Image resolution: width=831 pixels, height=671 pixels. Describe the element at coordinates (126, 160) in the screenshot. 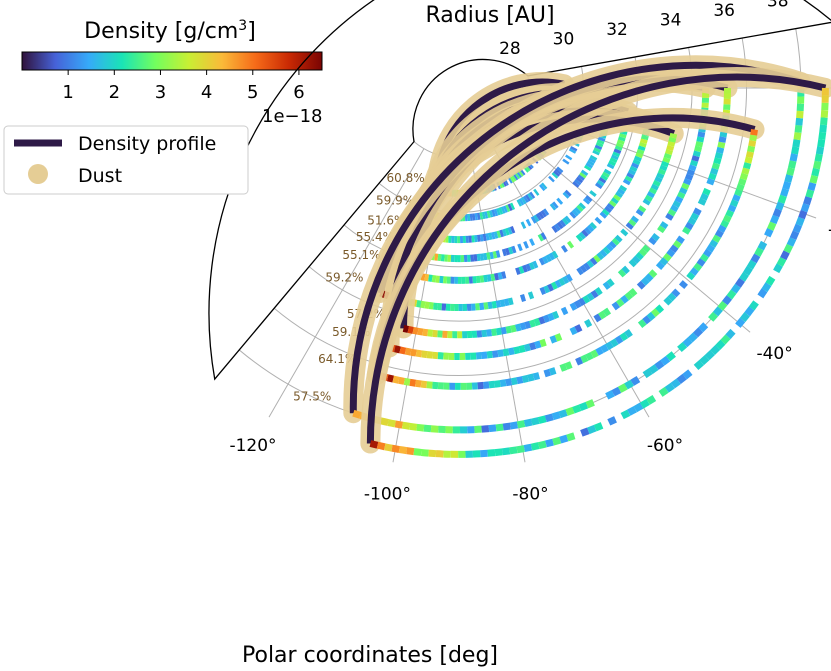

I see `legend: Density profile Dust` at that location.